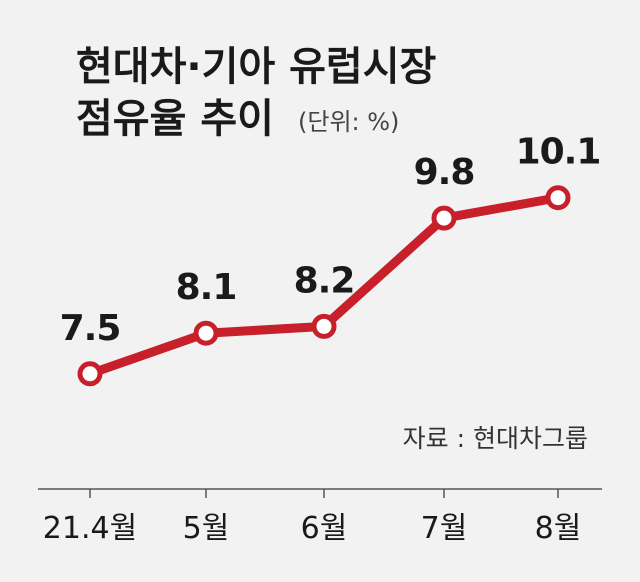 Image resolution: width=640 pixels, height=582 pixels. What do you see at coordinates (90, 528) in the screenshot?
I see `x-tick-label-0: 21.4월` at bounding box center [90, 528].